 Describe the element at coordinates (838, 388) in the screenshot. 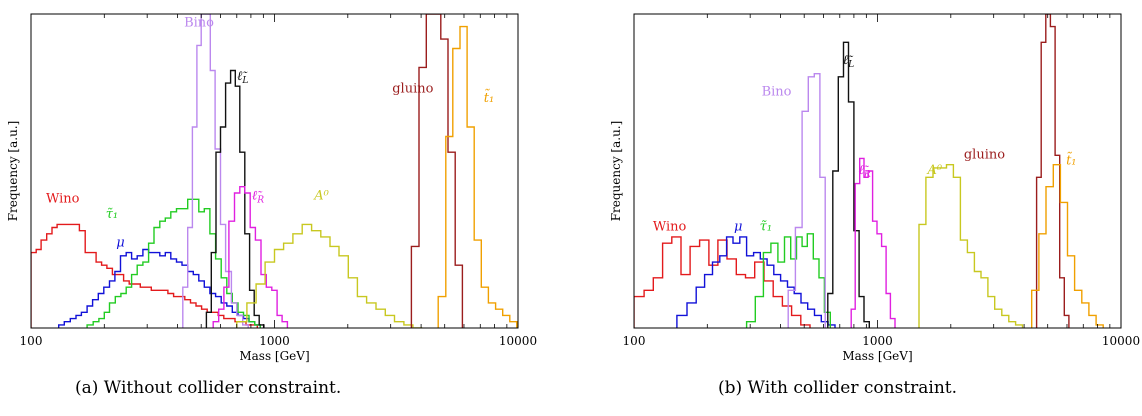

I see `caption-b: (b) With collider constraint.` at that location.